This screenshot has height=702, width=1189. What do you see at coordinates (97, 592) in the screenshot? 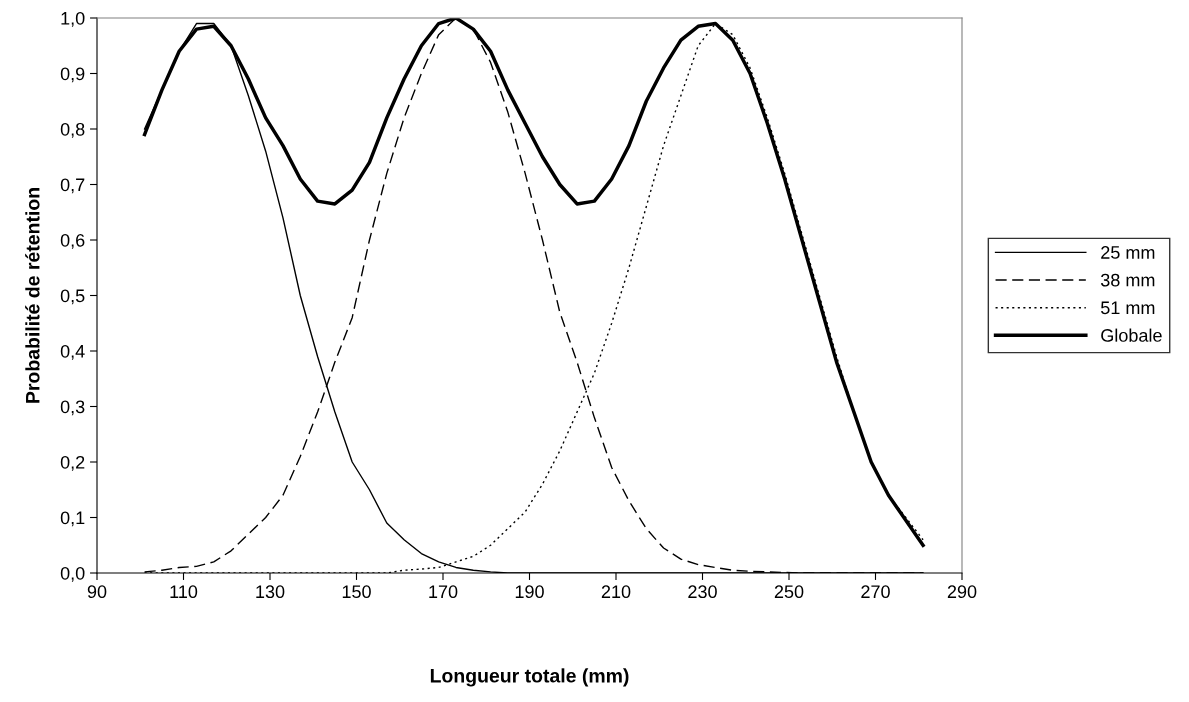
I see `x-tick-label: 90` at bounding box center [97, 592].